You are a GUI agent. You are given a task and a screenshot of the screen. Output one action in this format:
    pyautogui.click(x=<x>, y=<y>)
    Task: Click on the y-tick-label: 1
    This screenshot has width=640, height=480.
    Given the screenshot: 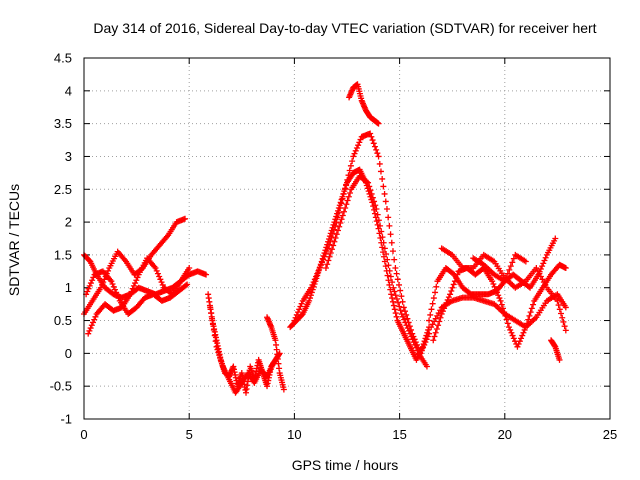 What is the action you would take?
    pyautogui.click(x=68, y=287)
    